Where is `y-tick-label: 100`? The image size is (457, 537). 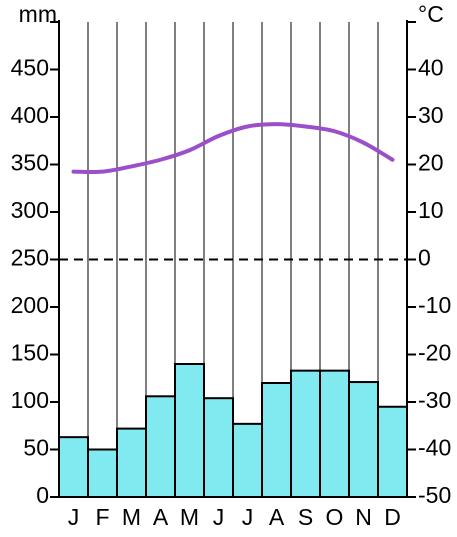 y-tick-label: 100 is located at coordinates (30, 400).